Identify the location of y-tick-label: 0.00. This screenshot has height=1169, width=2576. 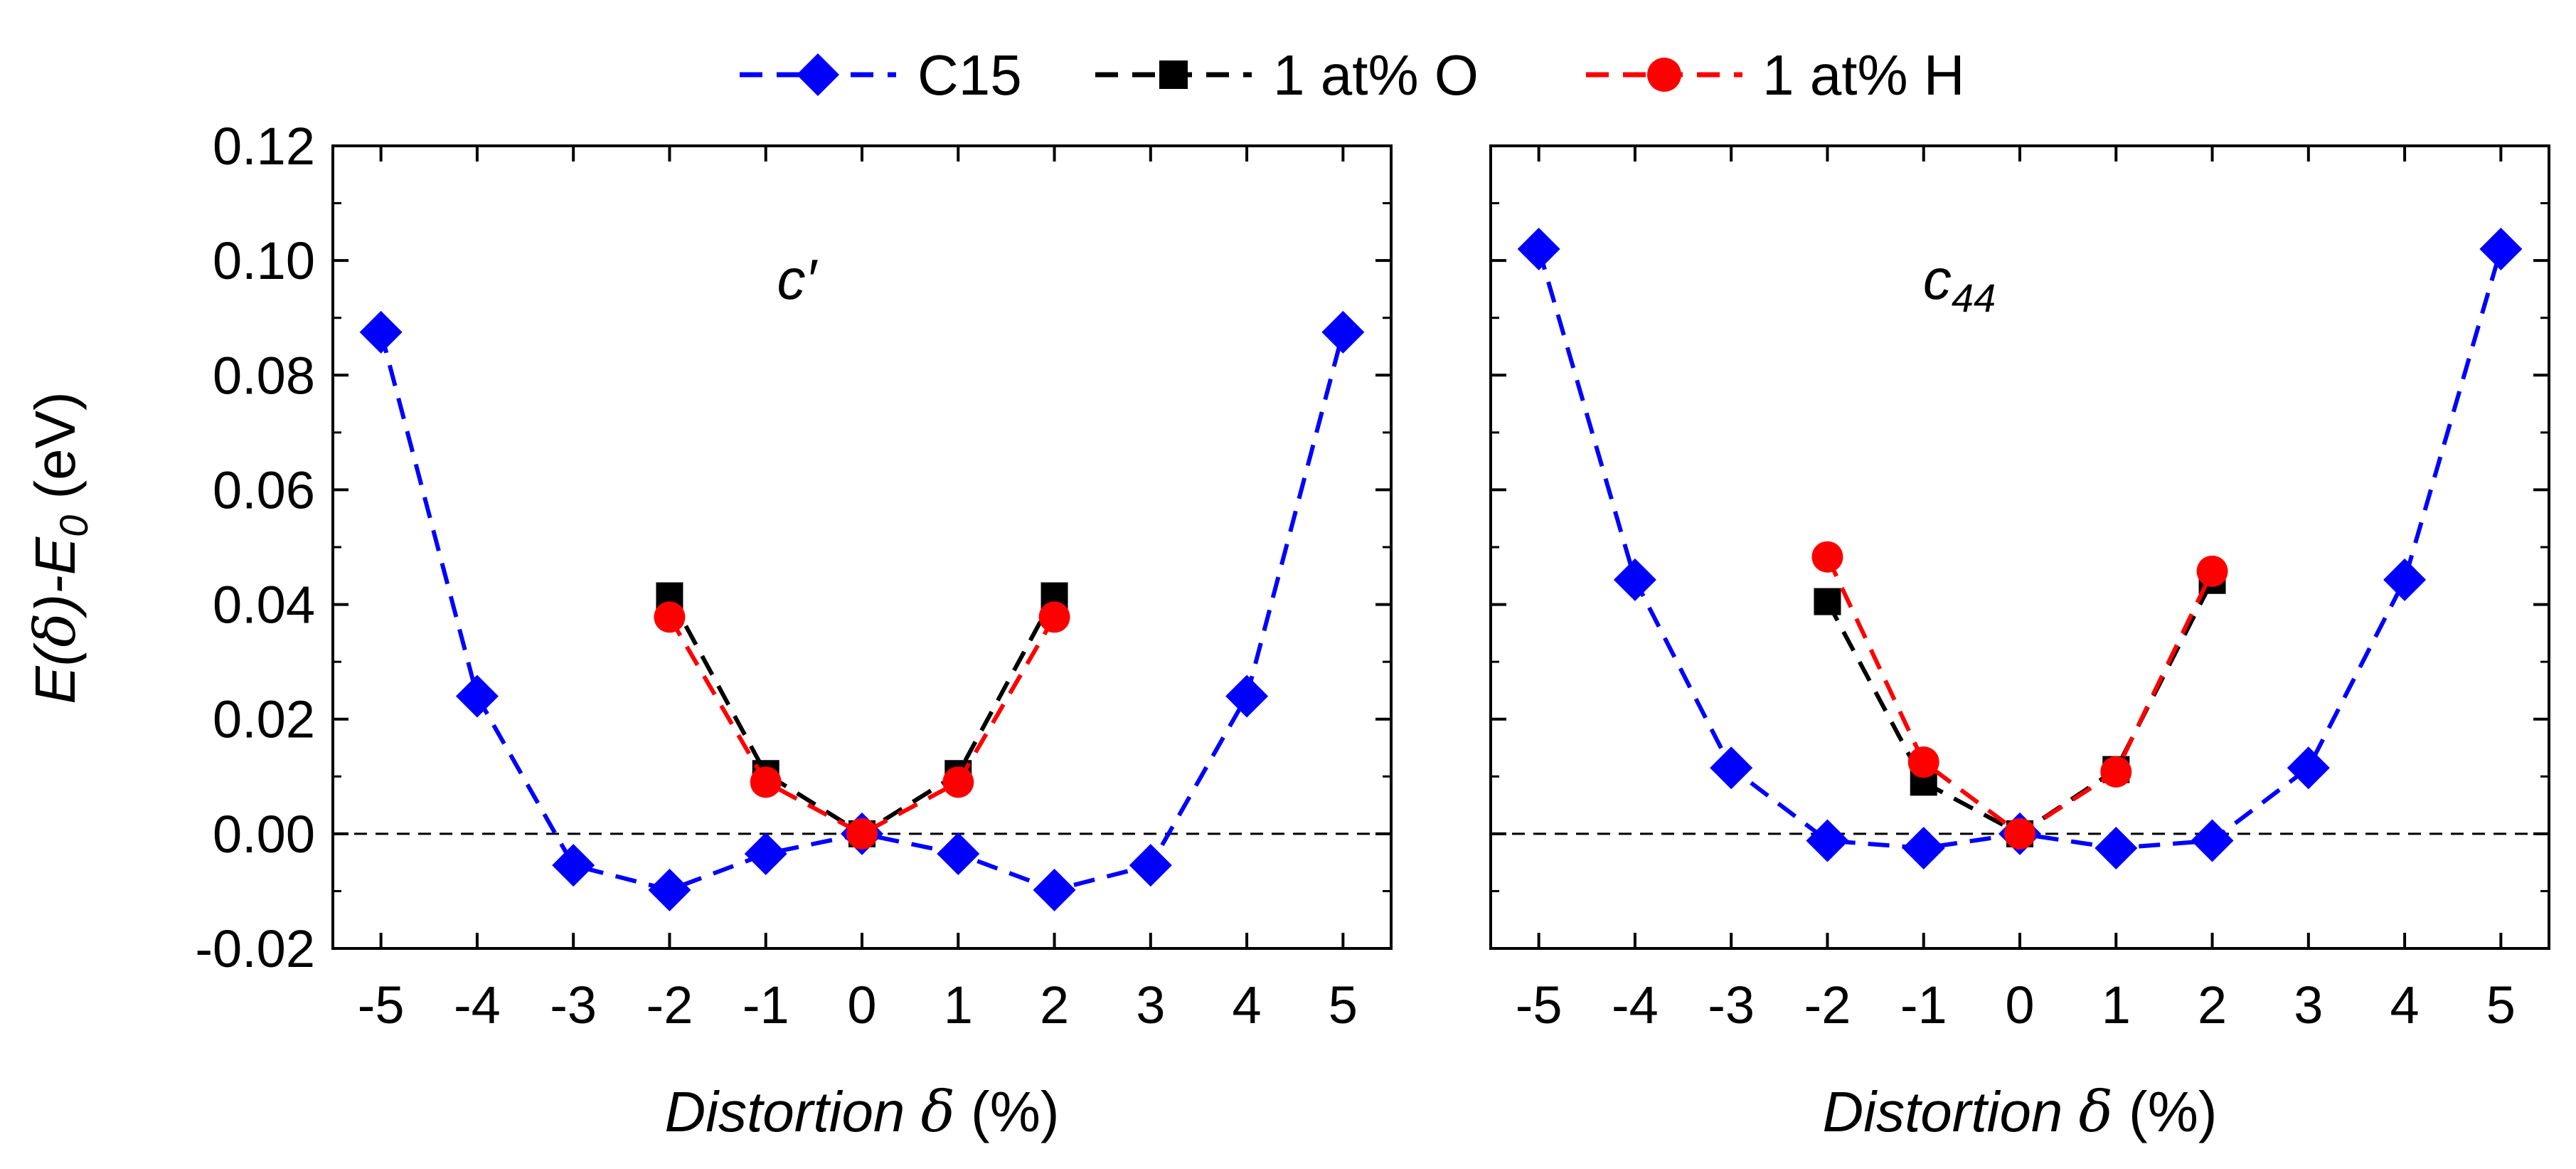
(264, 834).